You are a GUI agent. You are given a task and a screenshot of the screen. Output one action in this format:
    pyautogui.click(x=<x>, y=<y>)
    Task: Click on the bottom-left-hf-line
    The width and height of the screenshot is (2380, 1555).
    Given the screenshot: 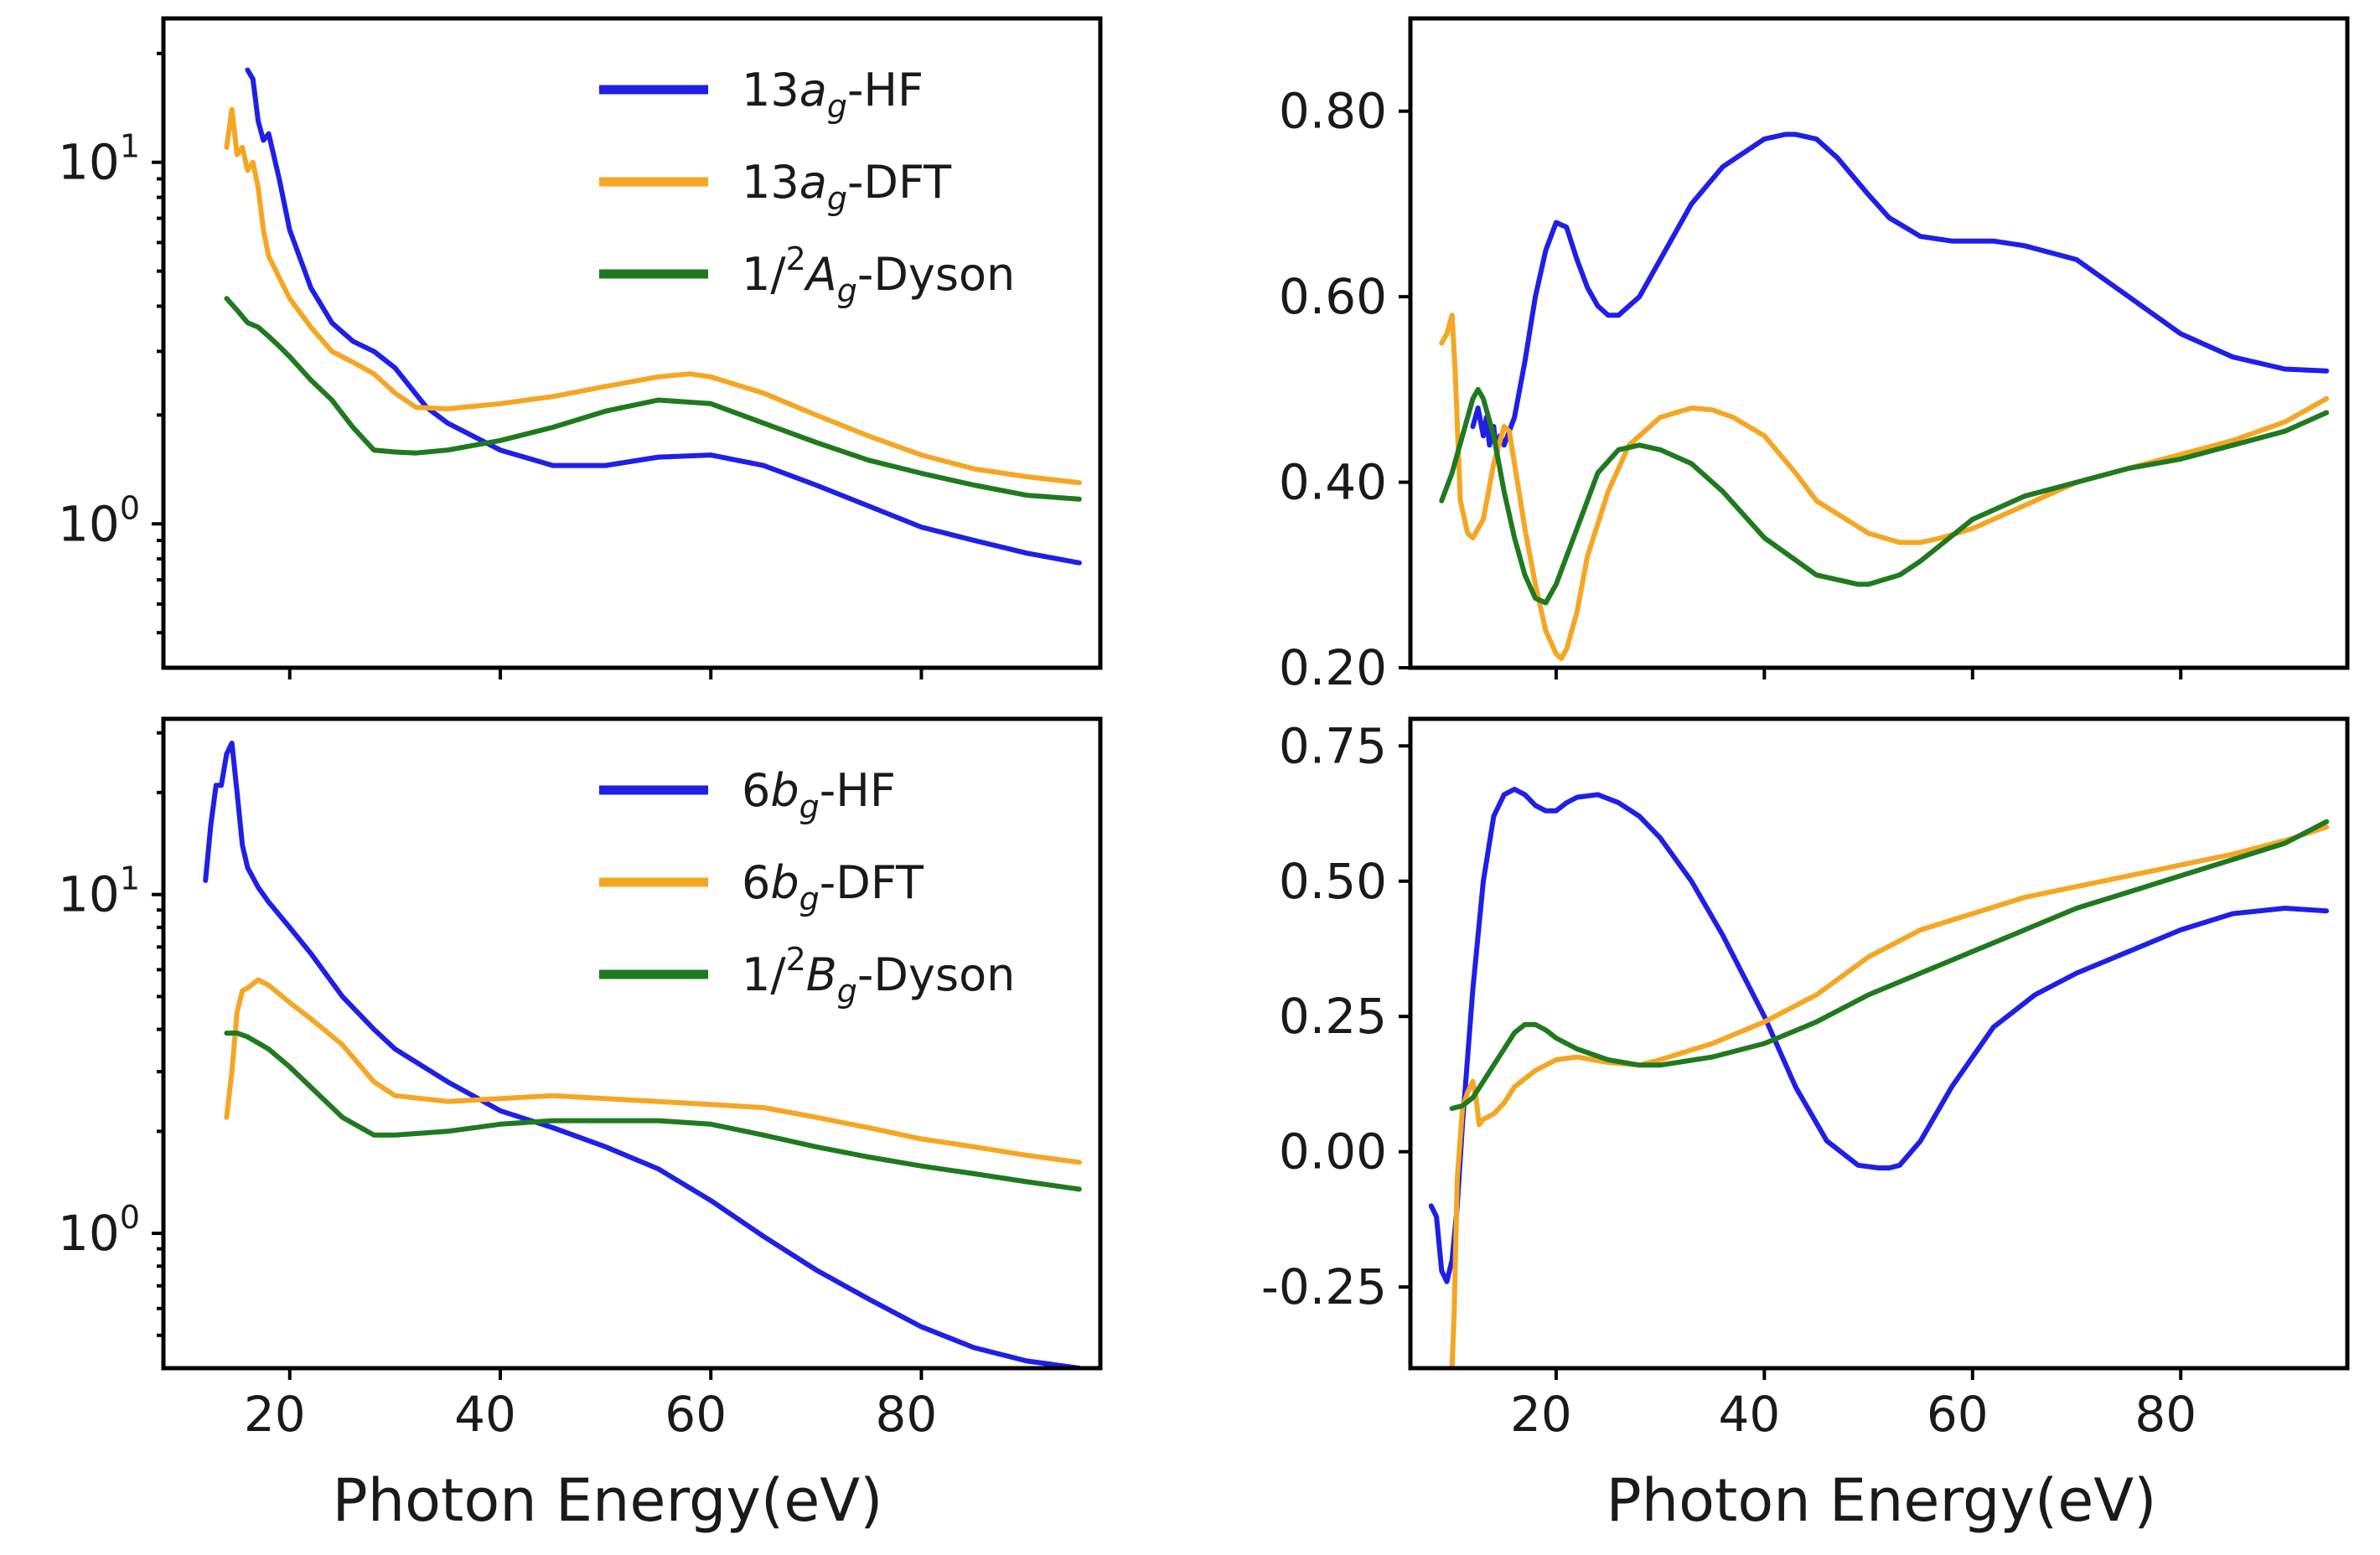 What is the action you would take?
    pyautogui.click(x=642, y=1054)
    